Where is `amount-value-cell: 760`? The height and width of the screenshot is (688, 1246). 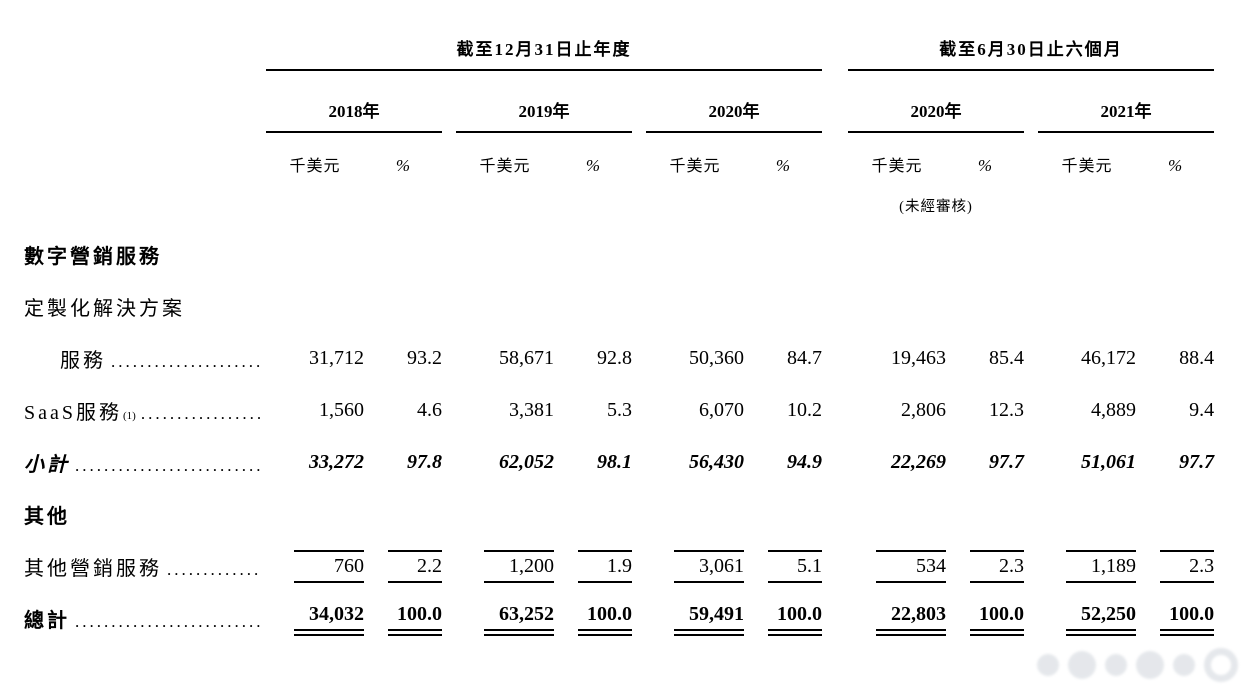 amount-value-cell: 760 is located at coordinates (315, 566).